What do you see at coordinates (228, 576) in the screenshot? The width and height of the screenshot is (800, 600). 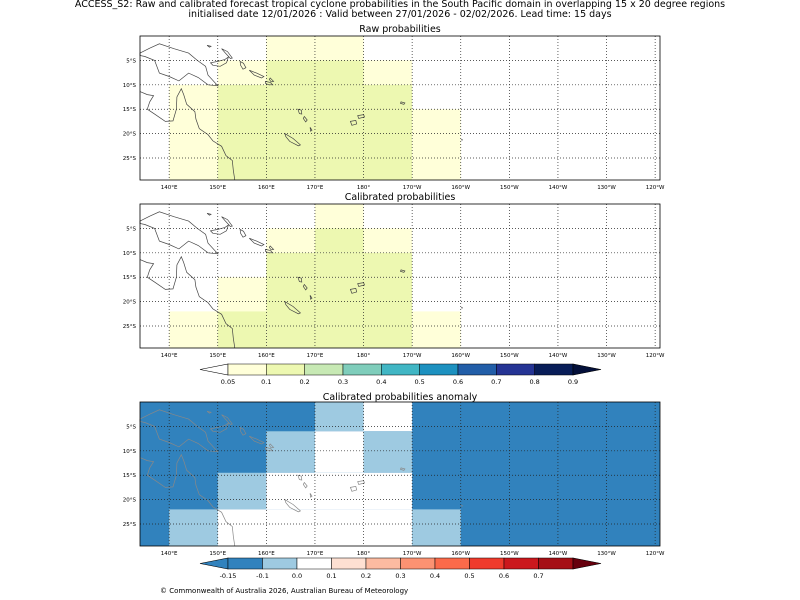 I see `colorbar-label: -0.15` at bounding box center [228, 576].